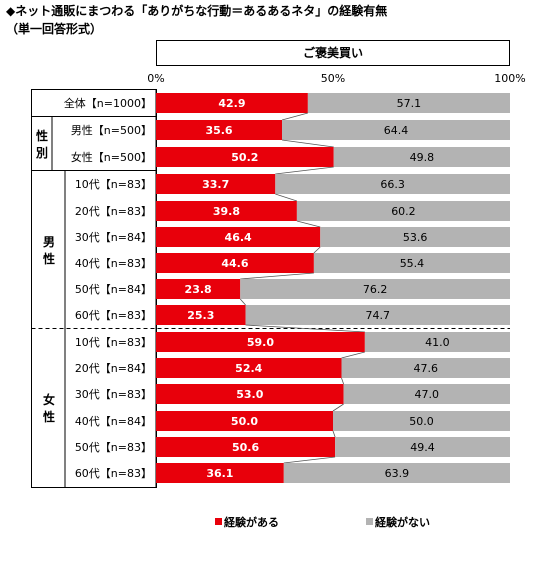 The image size is (547, 561). Describe the element at coordinates (54, 29) in the screenshot. I see `chart-subtitle: （単一回答形式）` at that location.